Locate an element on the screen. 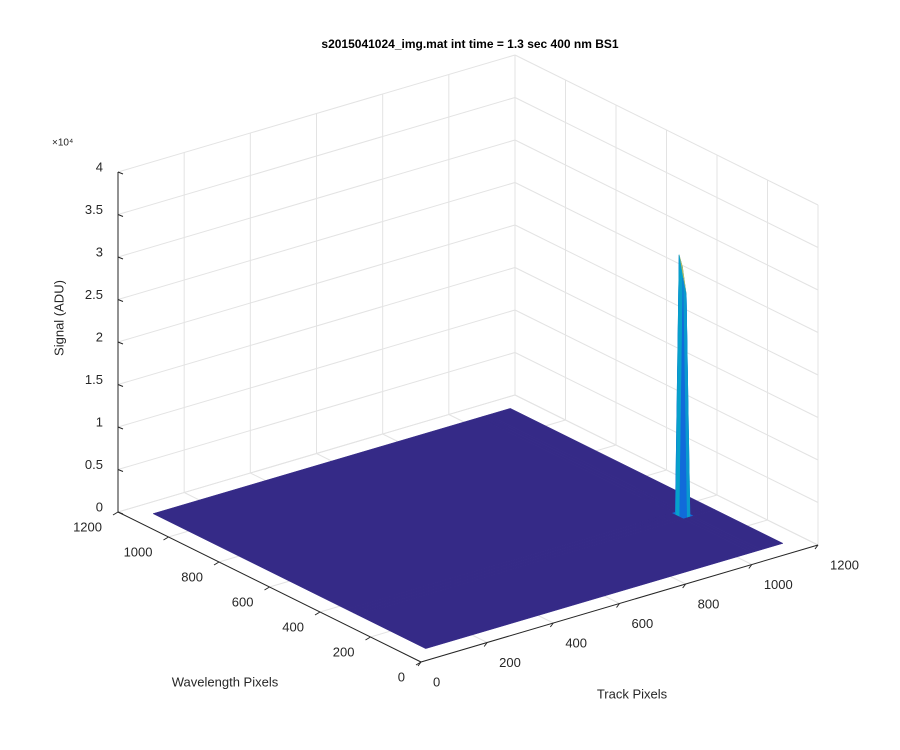 Image resolution: width=900 pixels, height=750 pixels. x-tick-label: 400 is located at coordinates (576, 642).